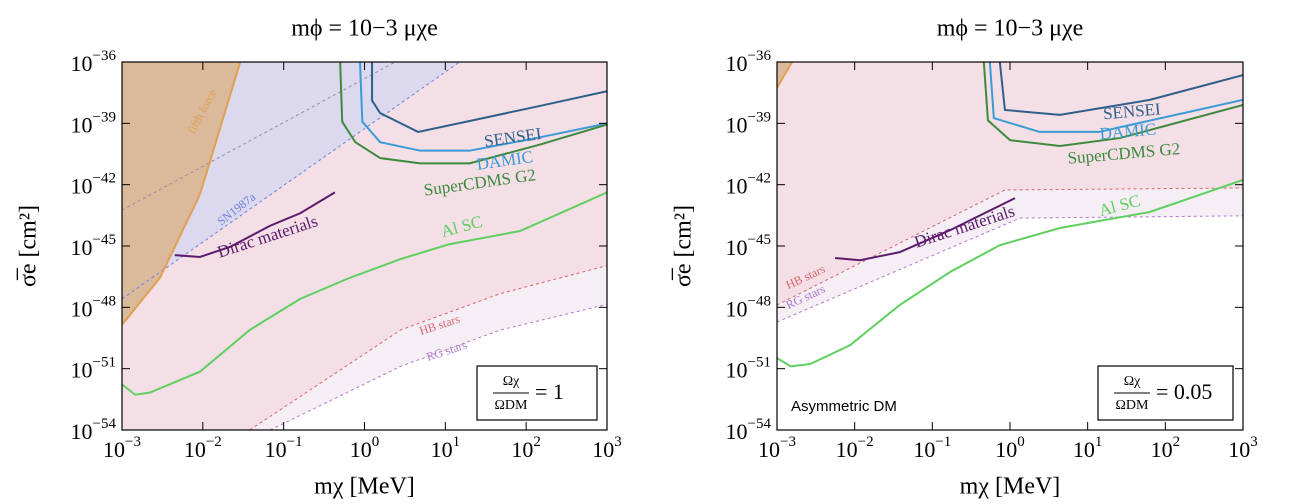 Image resolution: width=1291 pixels, height=504 pixels. I want to click on tick-exponent: 0, so click(376, 442).